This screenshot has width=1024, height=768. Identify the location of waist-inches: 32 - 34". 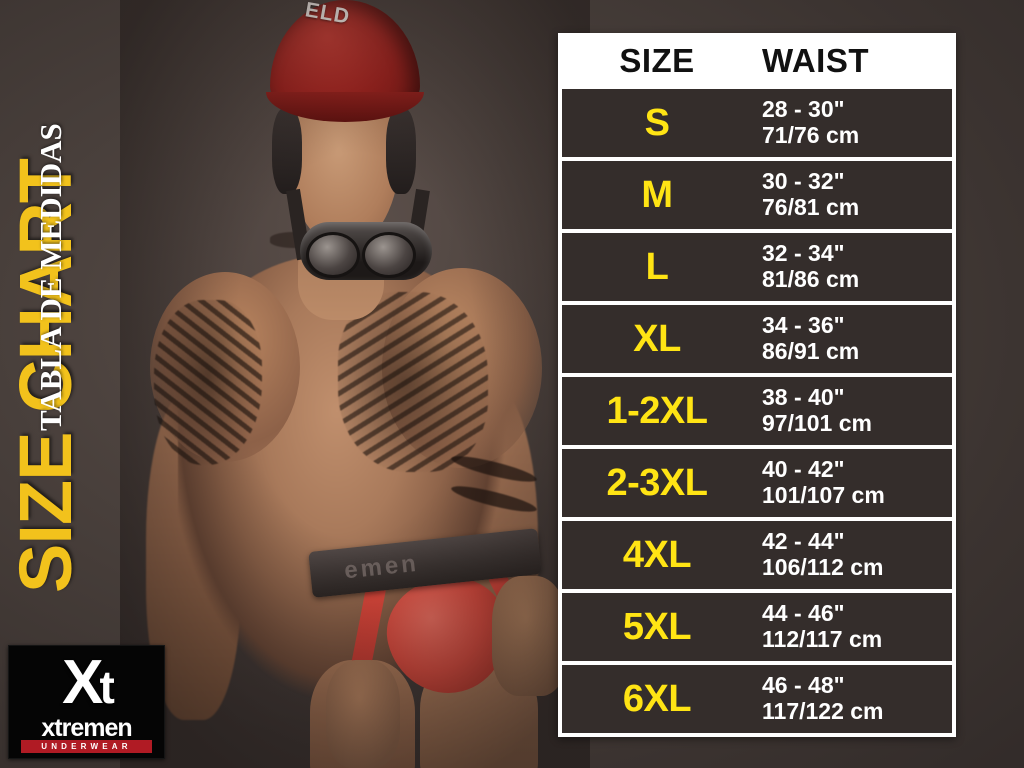
(803, 253).